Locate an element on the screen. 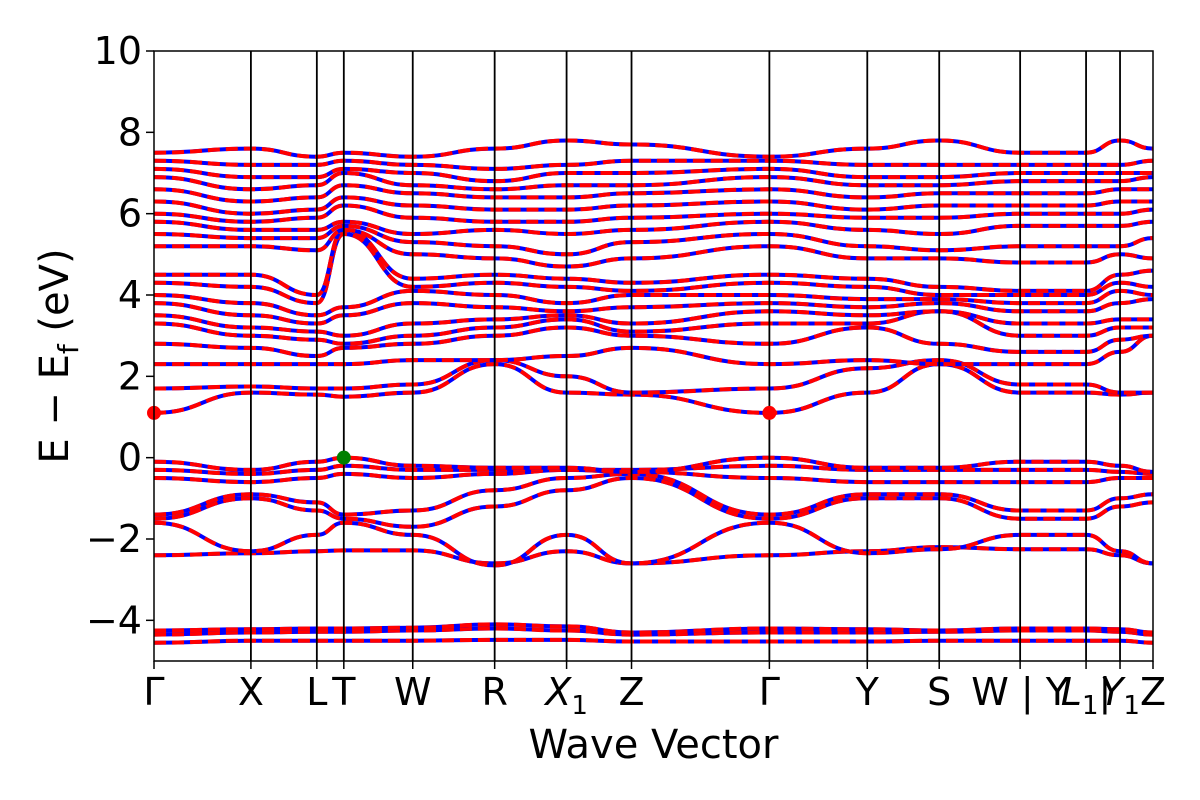  band-15-spin-down is located at coordinates (653, 323).